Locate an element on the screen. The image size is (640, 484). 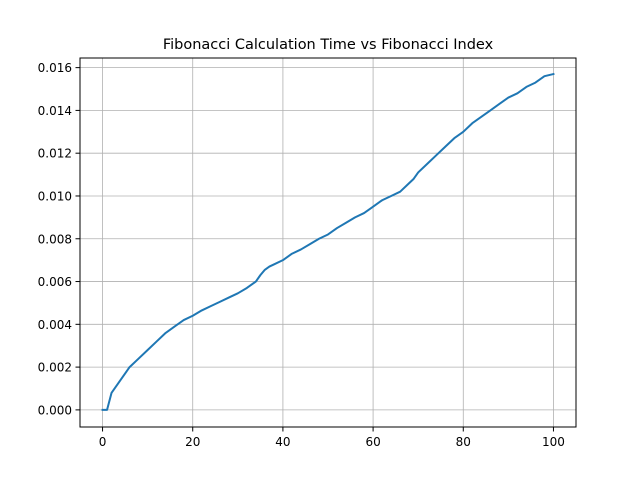
y-tick-label: 0.002 is located at coordinates (55, 368).